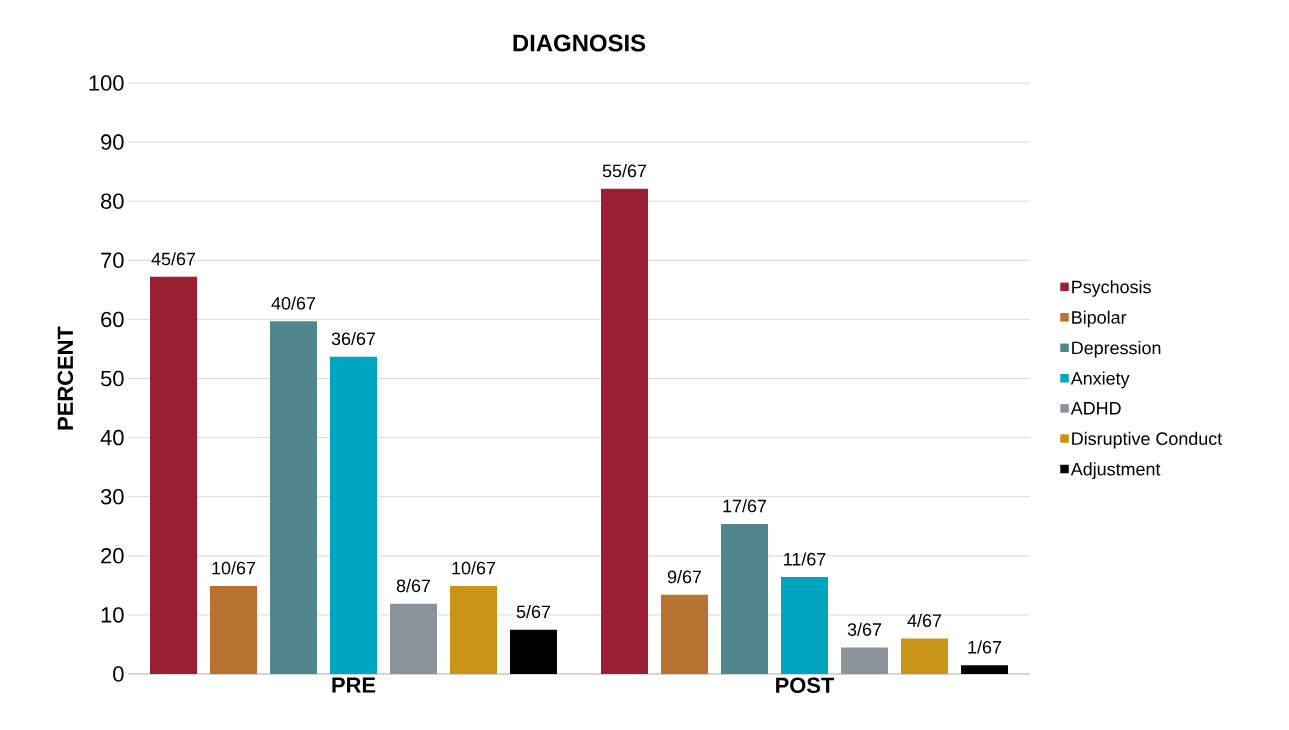 The height and width of the screenshot is (730, 1289). I want to click on data-label: 4/67, so click(924, 620).